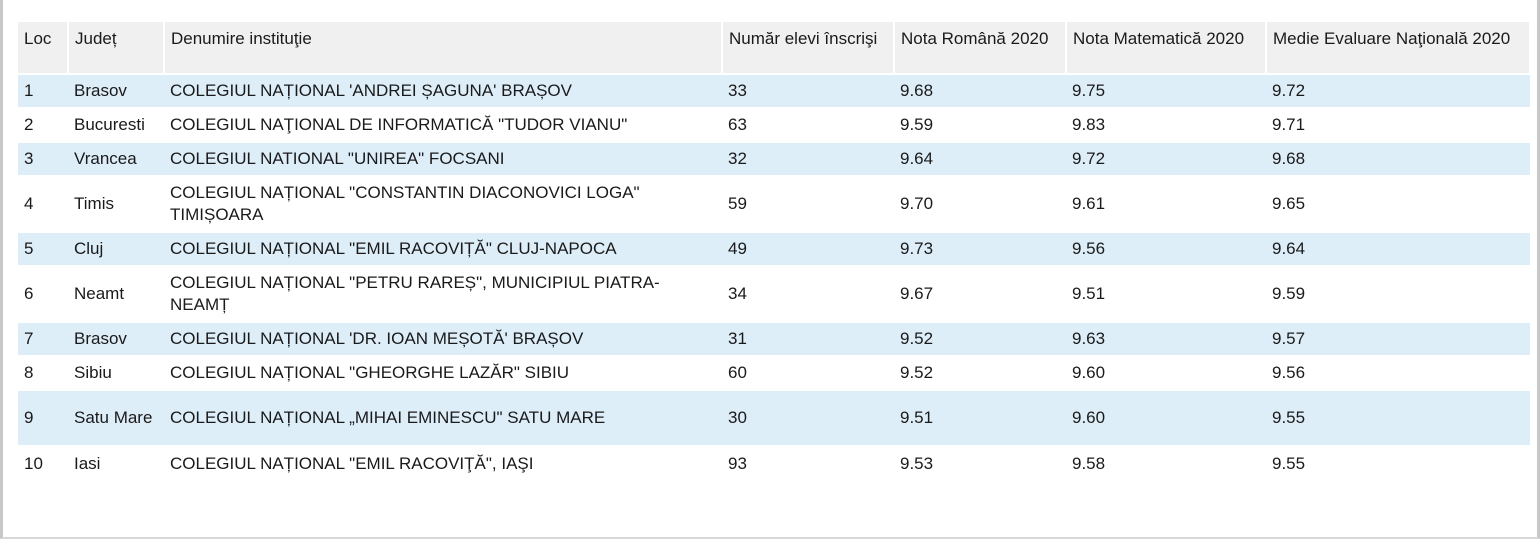 This screenshot has height=539, width=1540. Describe the element at coordinates (43, 124) in the screenshot. I see `cell-loc: 2` at that location.